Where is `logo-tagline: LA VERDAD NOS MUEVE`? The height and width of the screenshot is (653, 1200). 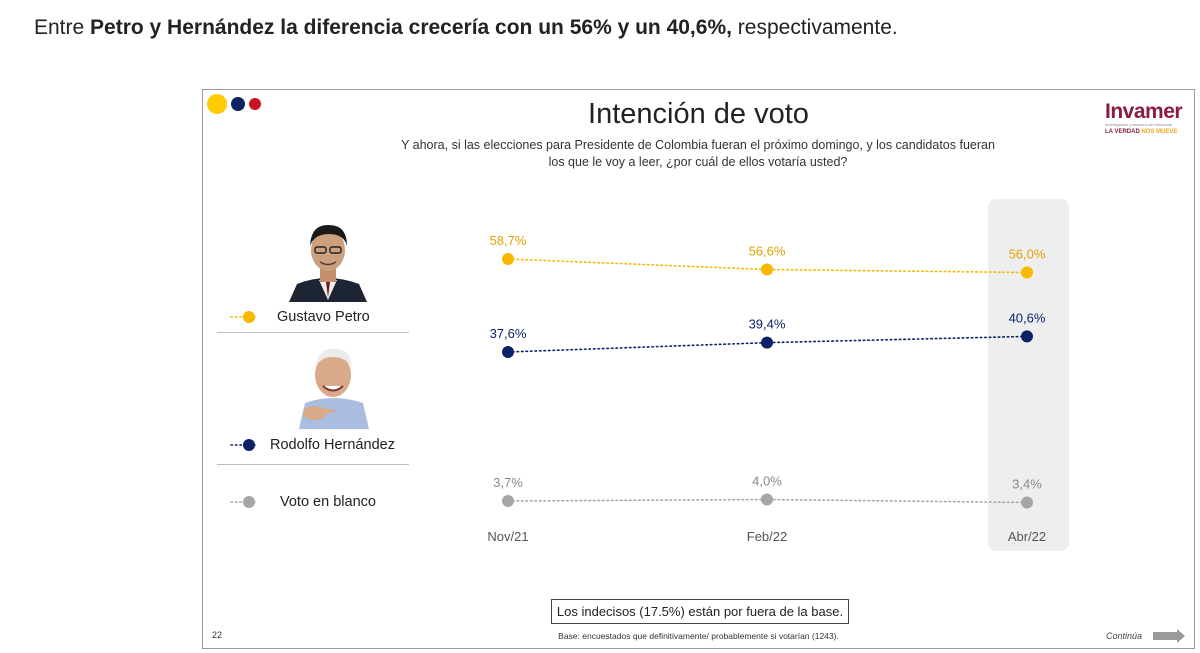 logo-tagline: LA VERDAD NOS MUEVE is located at coordinates (1146, 132).